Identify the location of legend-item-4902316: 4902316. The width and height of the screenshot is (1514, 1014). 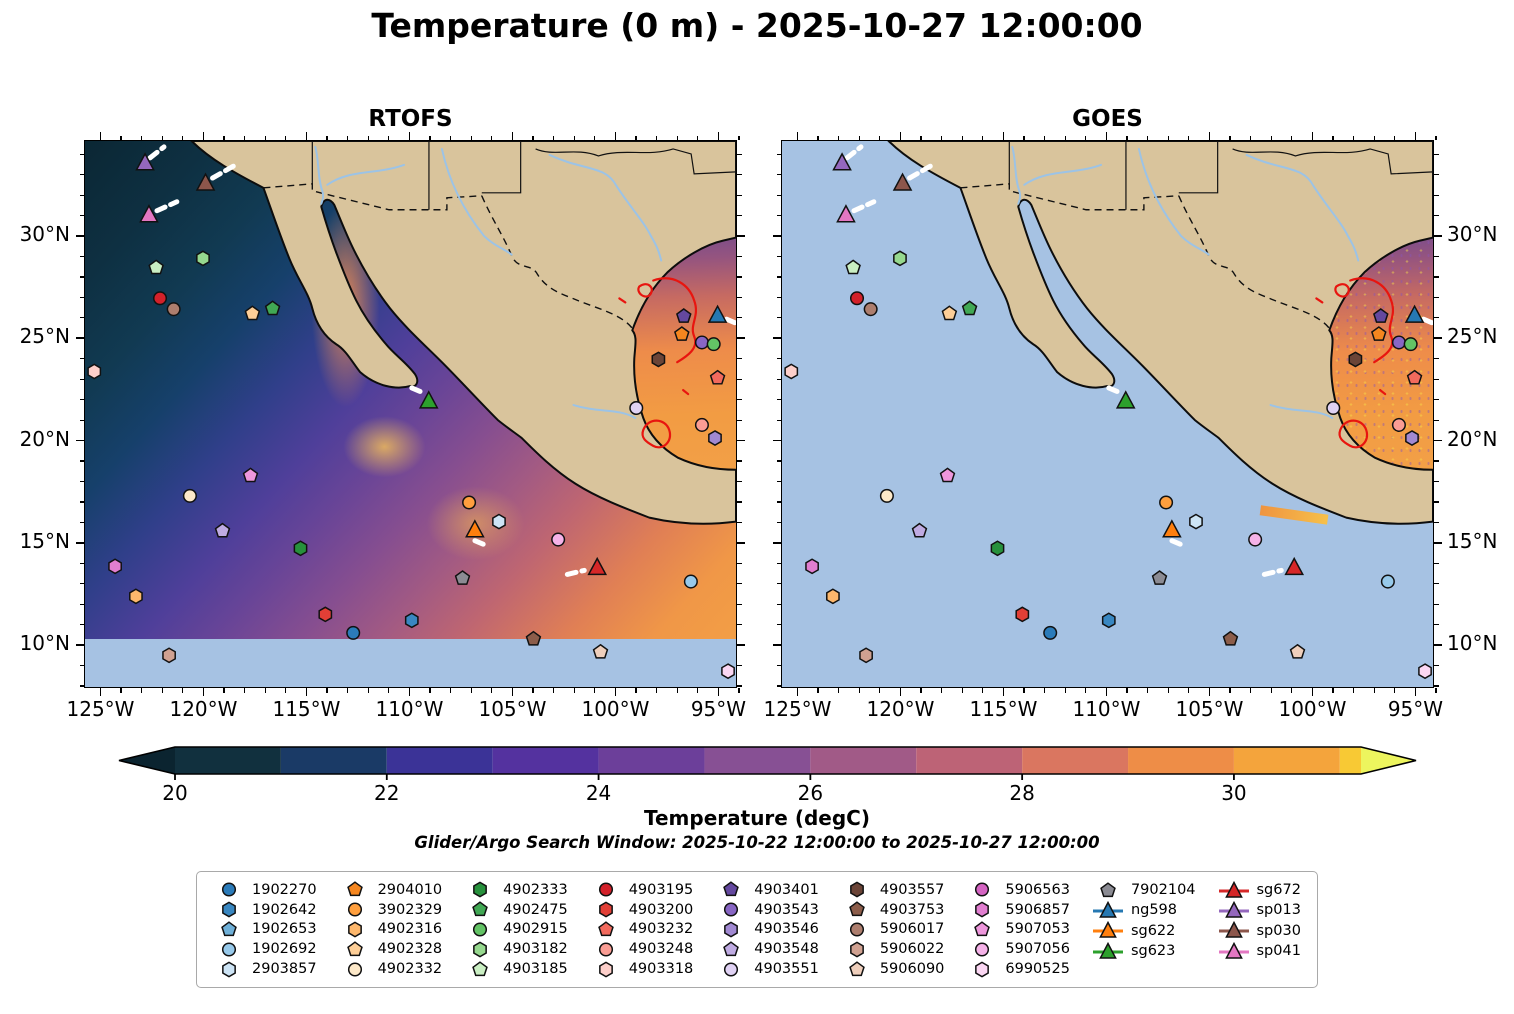
(390, 930).